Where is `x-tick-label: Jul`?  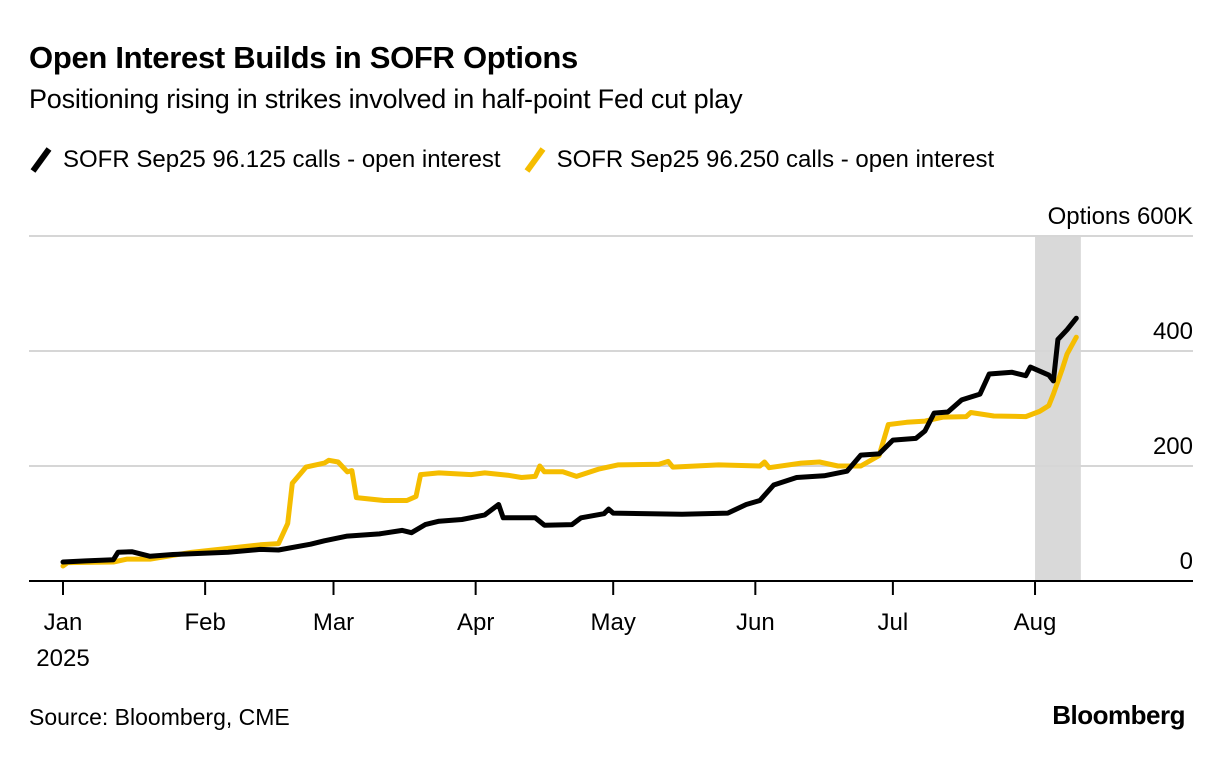 x-tick-label: Jul is located at coordinates (893, 622).